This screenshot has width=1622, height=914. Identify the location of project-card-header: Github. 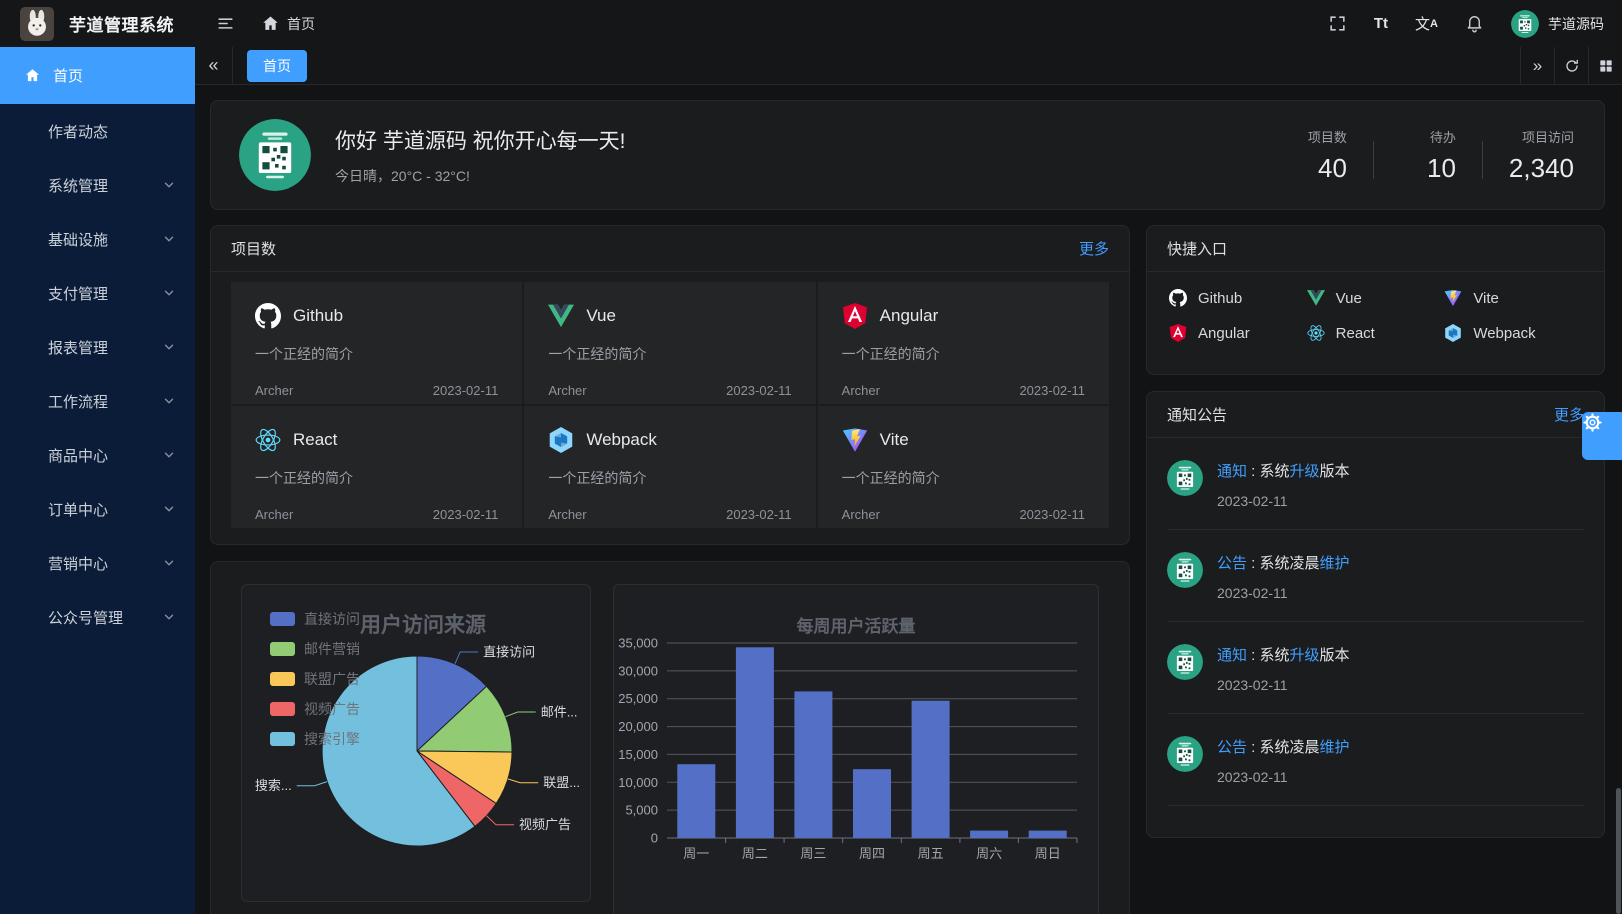
(376, 316).